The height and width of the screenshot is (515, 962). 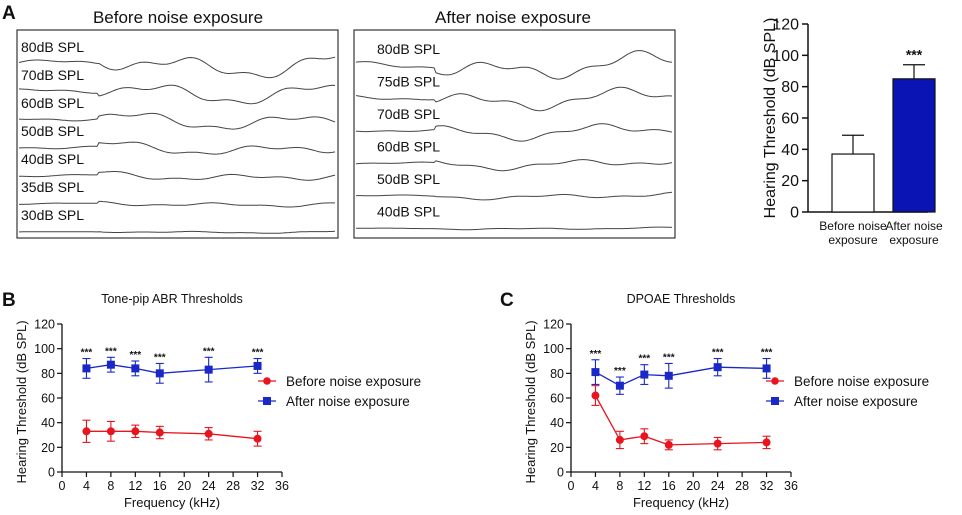 I want to click on panel-letter-c: C, so click(x=507, y=300).